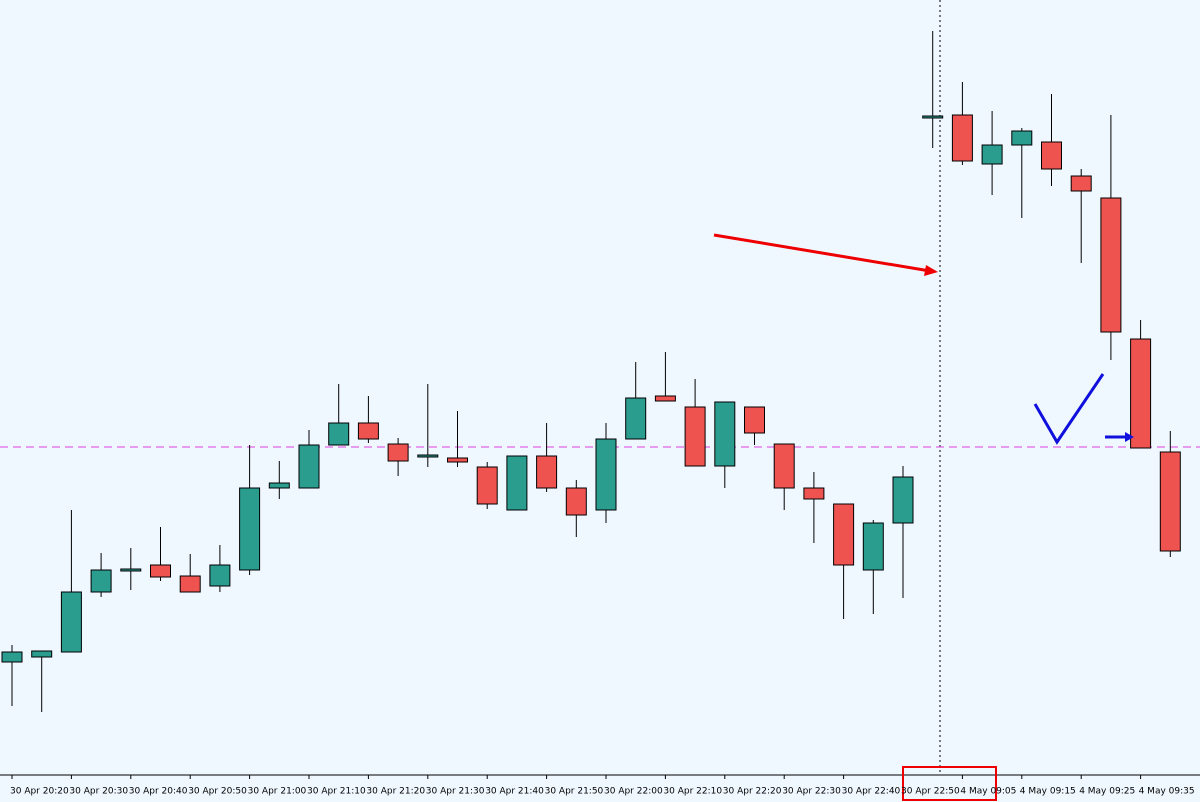 The height and width of the screenshot is (802, 1200). What do you see at coordinates (930, 792) in the screenshot?
I see `x-tick-label: 30 Apr 22:50` at bounding box center [930, 792].